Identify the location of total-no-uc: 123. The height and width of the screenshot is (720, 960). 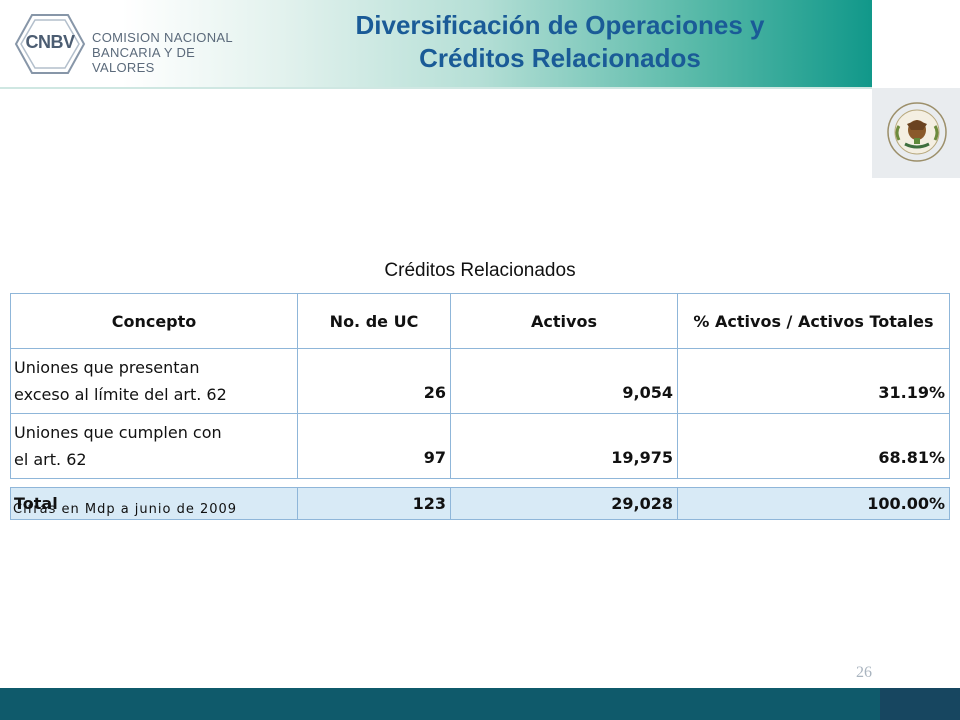
(374, 503).